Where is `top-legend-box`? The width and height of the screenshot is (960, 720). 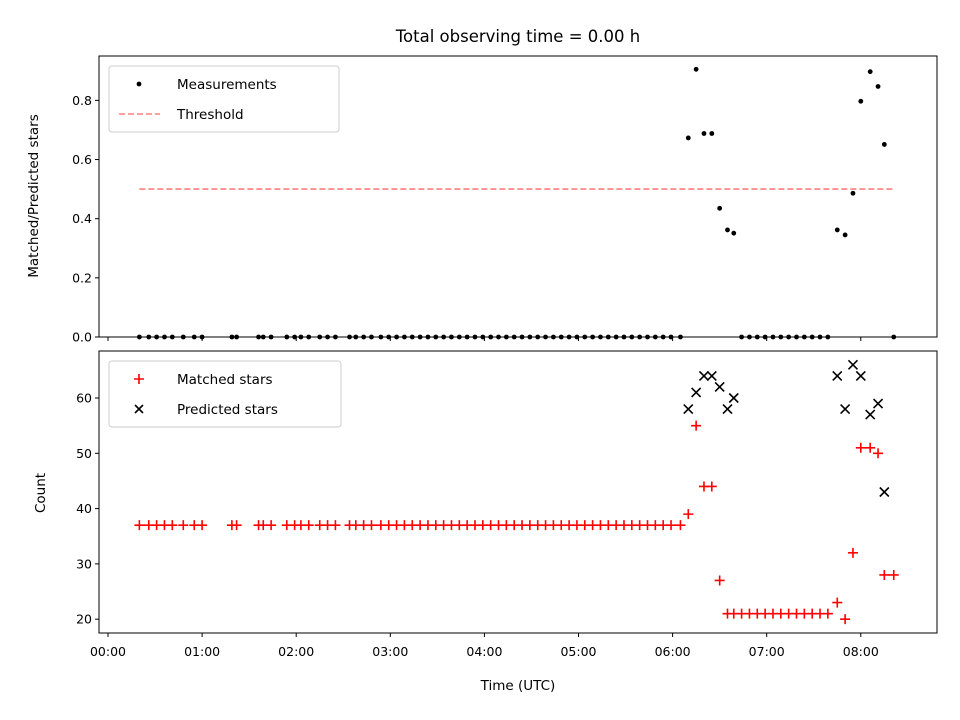 top-legend-box is located at coordinates (224, 99).